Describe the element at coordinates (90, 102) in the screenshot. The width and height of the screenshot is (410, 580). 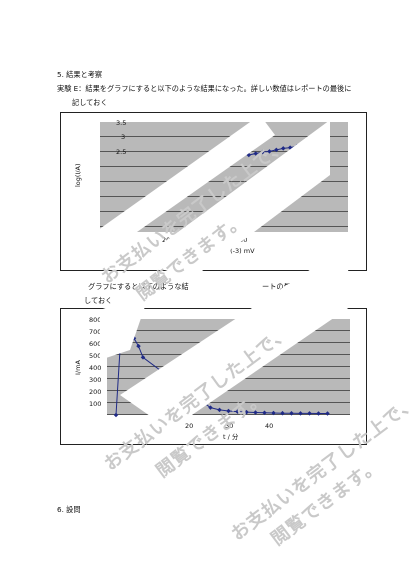
I see `paragraph-line-2: 記しておく` at that location.